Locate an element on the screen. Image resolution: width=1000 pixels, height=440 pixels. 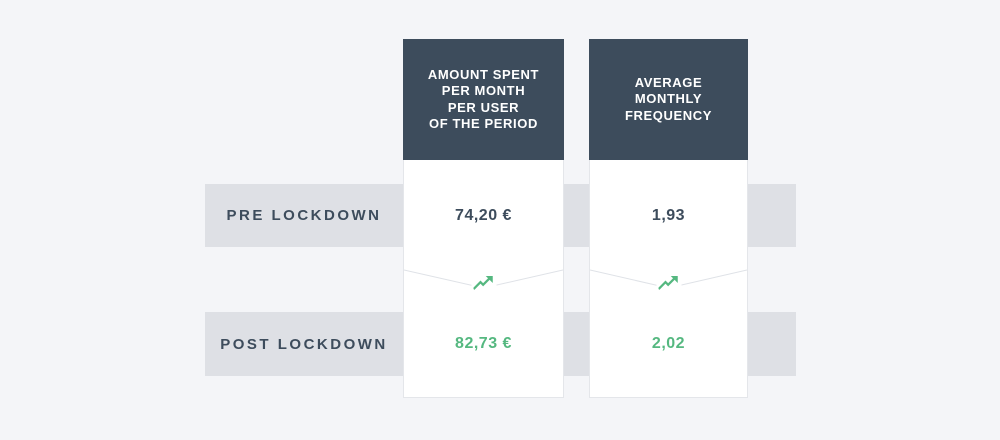
card-body-amount-spent: 74,20 € 82,73 € is located at coordinates (483, 279).